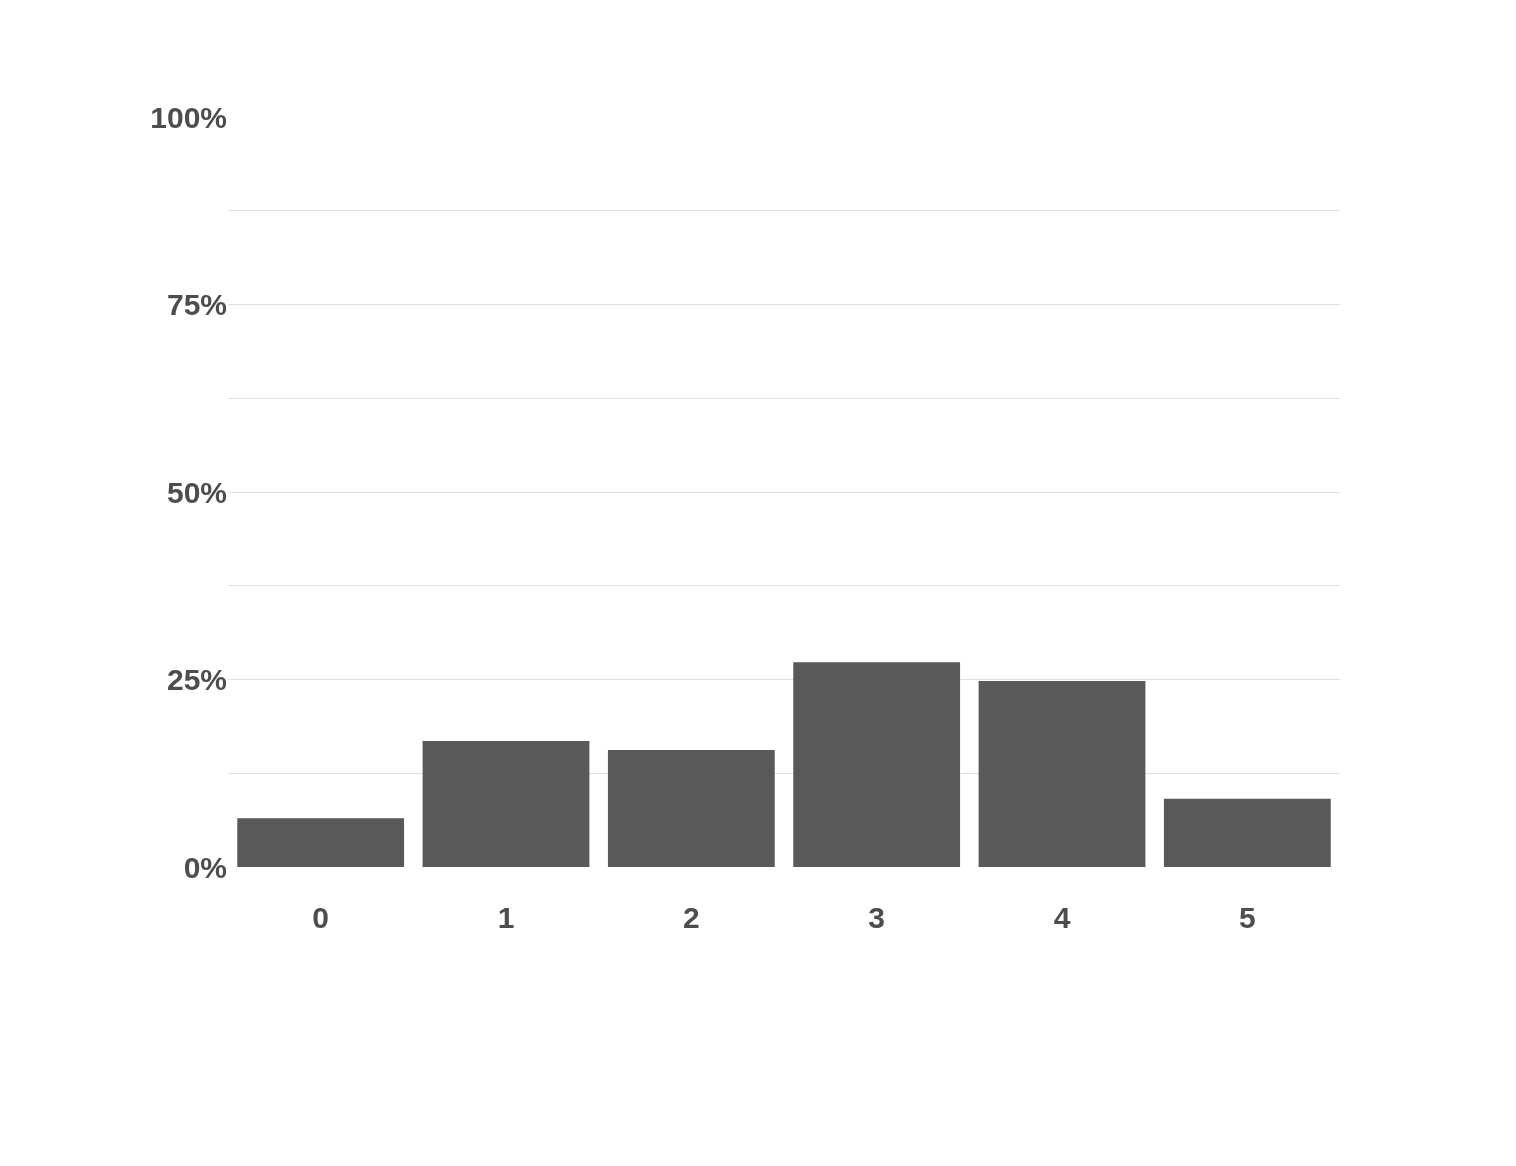 The height and width of the screenshot is (1166, 1516). I want to click on y-tick-label: 50%, so click(196, 492).